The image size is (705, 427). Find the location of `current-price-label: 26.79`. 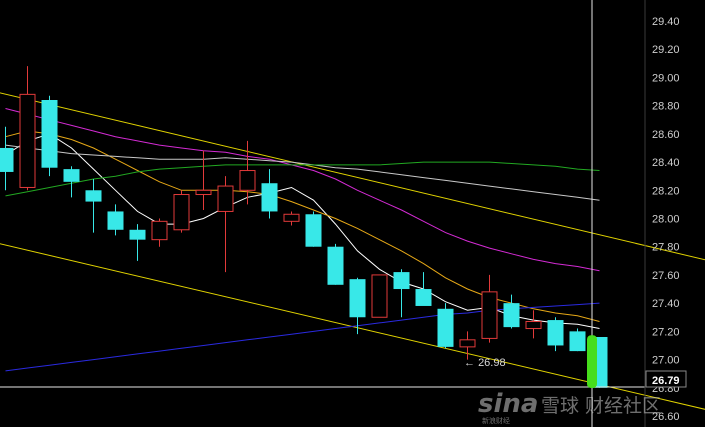

current-price-label: 26.79 is located at coordinates (666, 379).